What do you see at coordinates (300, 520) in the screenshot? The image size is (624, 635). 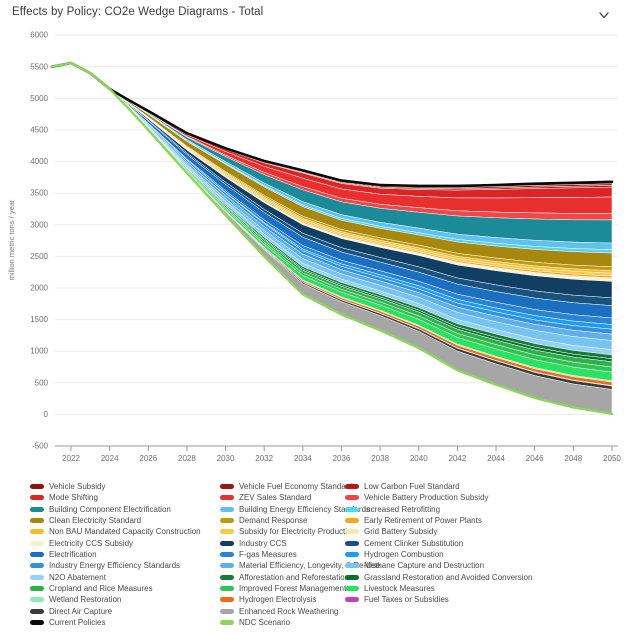 I see `legend-item-demand-response: Demand Response` at bounding box center [300, 520].